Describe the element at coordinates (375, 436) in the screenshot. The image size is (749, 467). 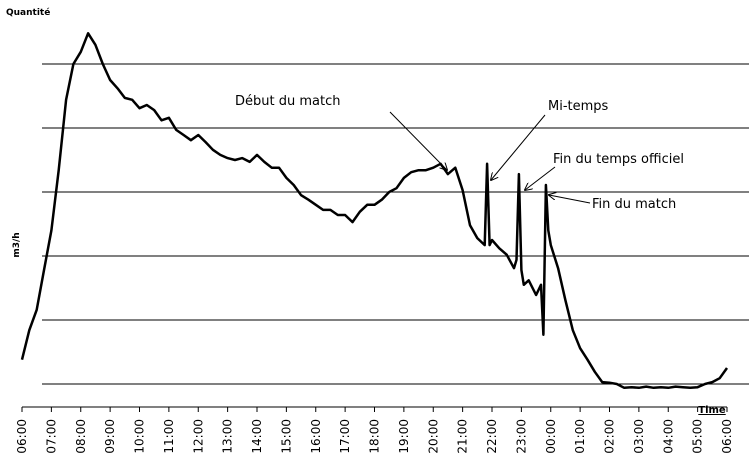
I see `x-tick-label: 18:00` at that location.